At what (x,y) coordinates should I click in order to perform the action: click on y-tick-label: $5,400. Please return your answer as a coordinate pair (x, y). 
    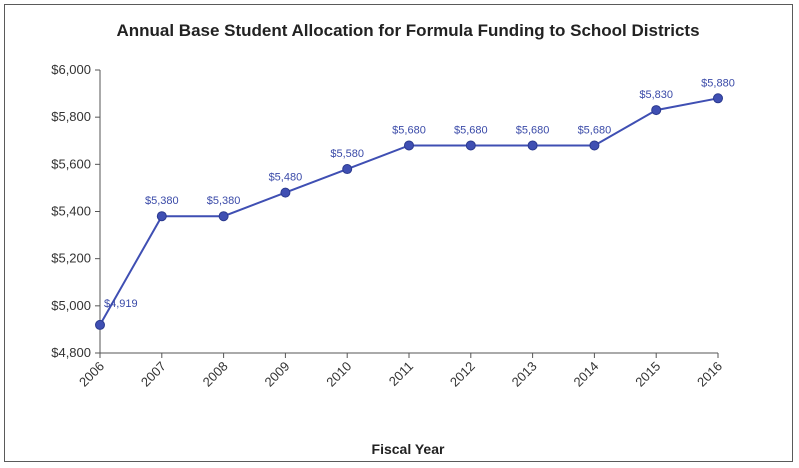
    Looking at the image, I should click on (71, 211).